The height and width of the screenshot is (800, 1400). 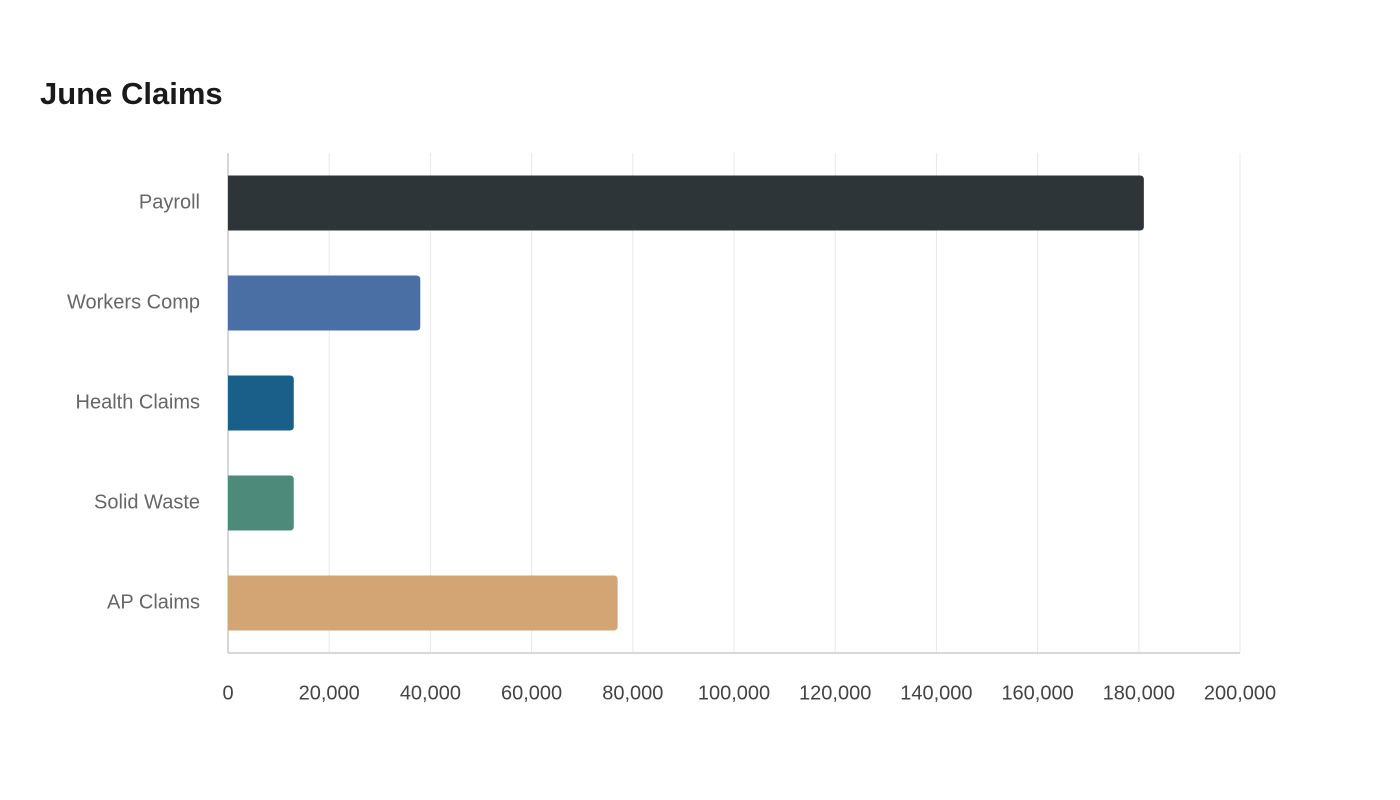 I want to click on x-tick-label: 40,000, so click(x=430, y=693).